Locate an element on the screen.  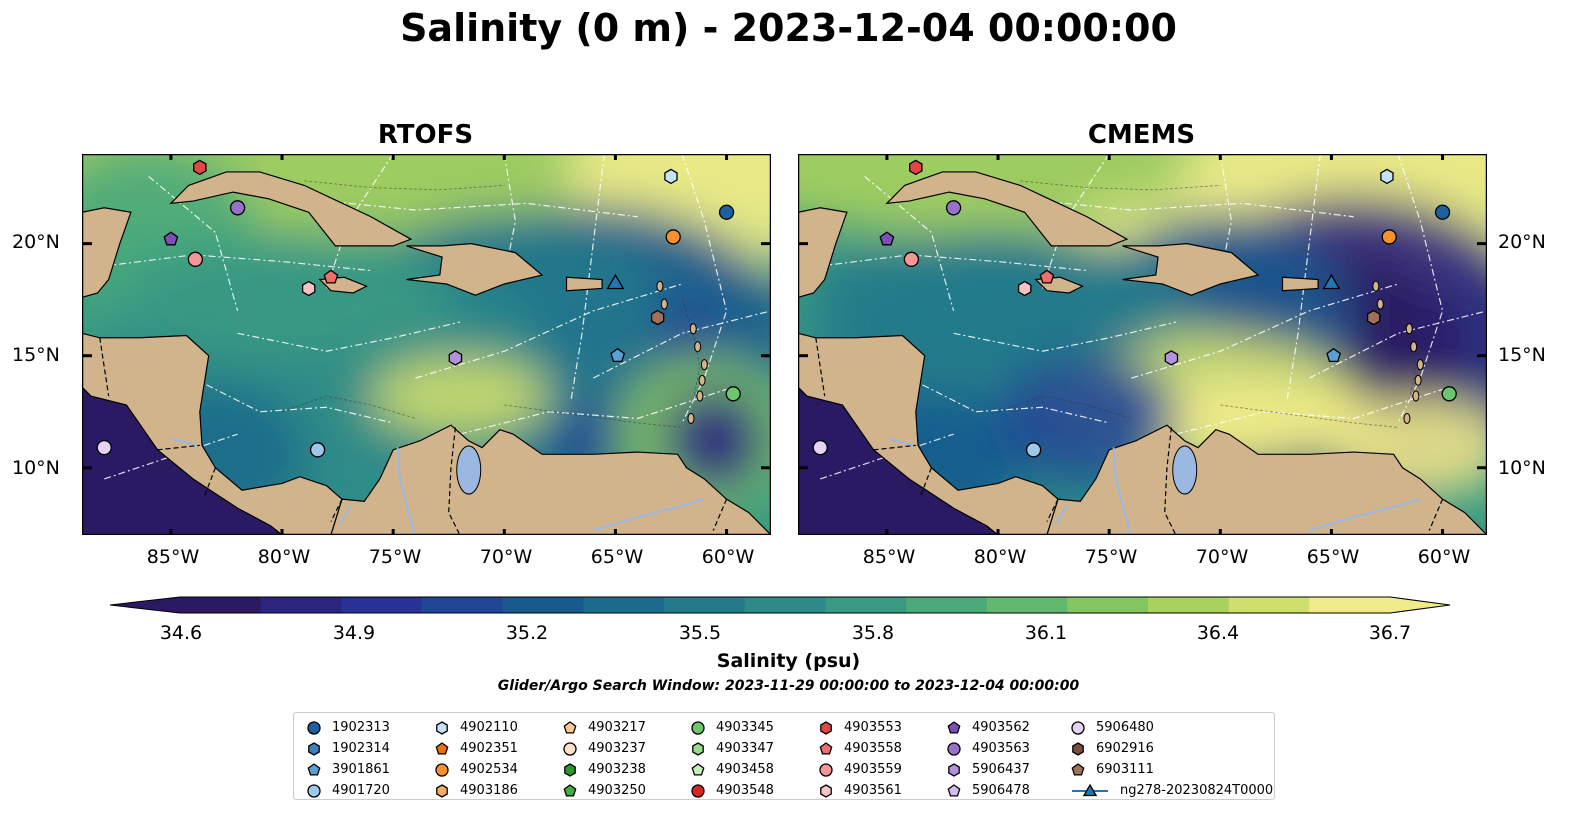
legend-item-label: 4903562 is located at coordinates (1001, 727).